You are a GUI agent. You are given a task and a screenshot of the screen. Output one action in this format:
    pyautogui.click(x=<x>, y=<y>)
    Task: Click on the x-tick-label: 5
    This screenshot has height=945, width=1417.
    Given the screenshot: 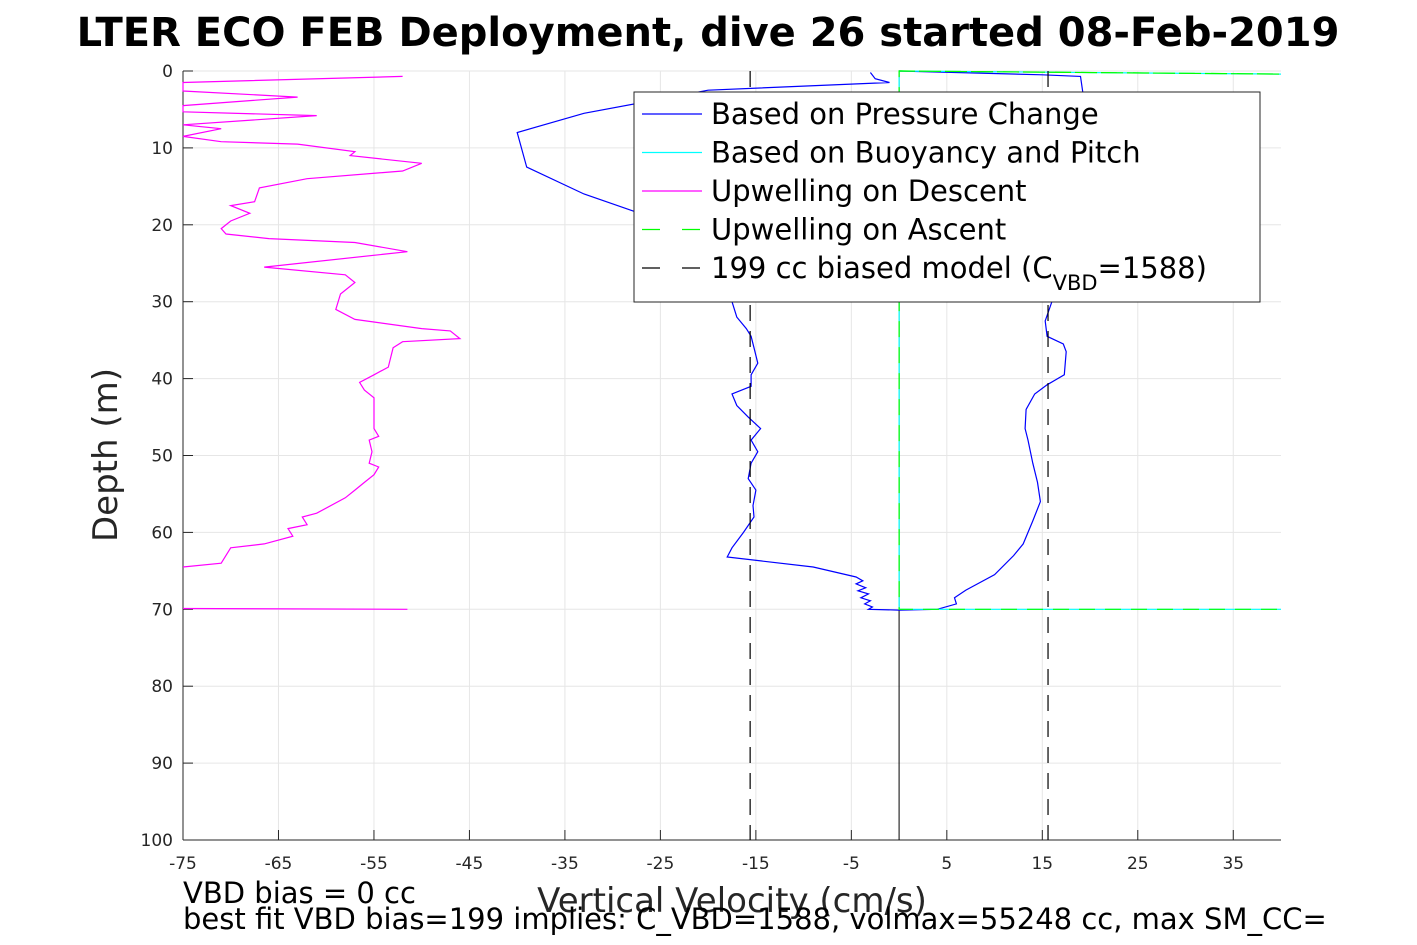 What is the action you would take?
    pyautogui.click(x=946, y=864)
    